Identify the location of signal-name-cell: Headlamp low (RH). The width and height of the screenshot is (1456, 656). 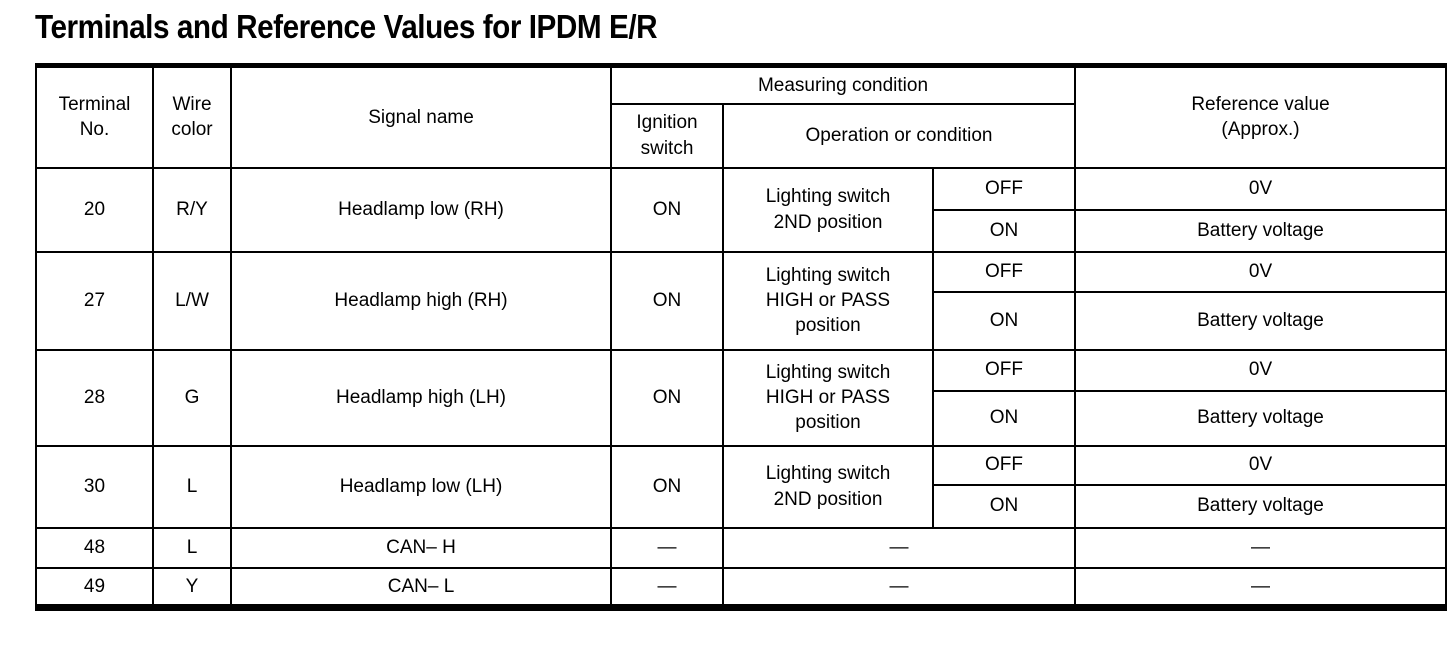
(421, 209).